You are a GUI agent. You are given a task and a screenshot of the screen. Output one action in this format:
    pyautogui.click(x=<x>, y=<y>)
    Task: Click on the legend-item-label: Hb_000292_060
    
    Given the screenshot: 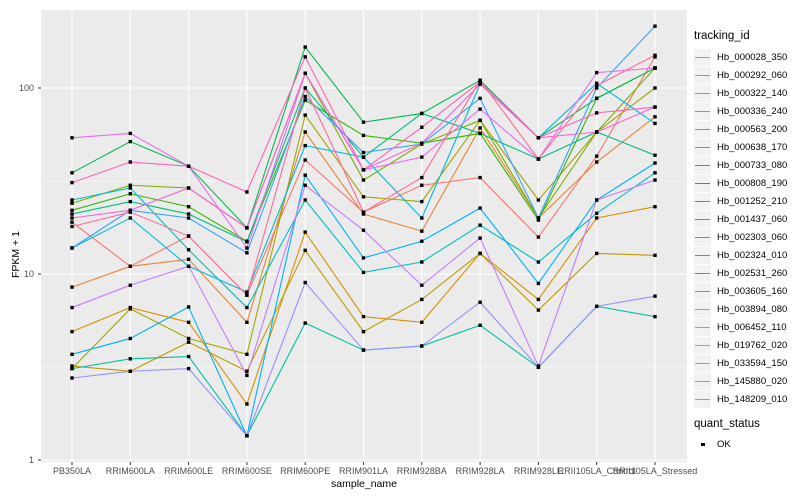 What is the action you would take?
    pyautogui.click(x=752, y=75)
    